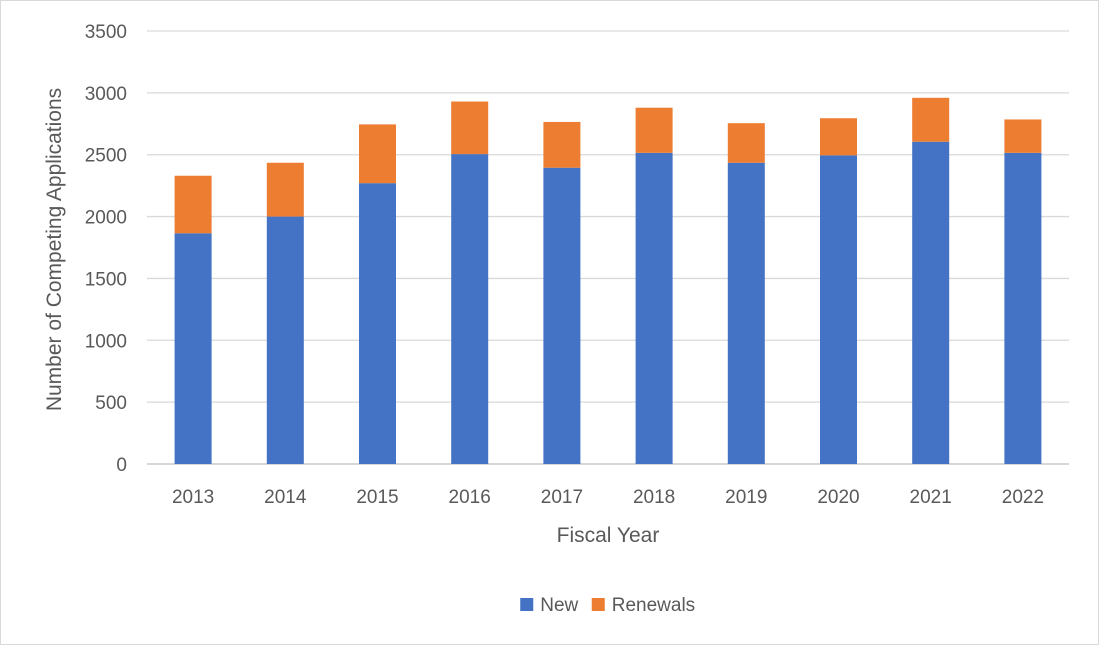  What do you see at coordinates (106, 279) in the screenshot?
I see `y-tick-label: 1500` at bounding box center [106, 279].